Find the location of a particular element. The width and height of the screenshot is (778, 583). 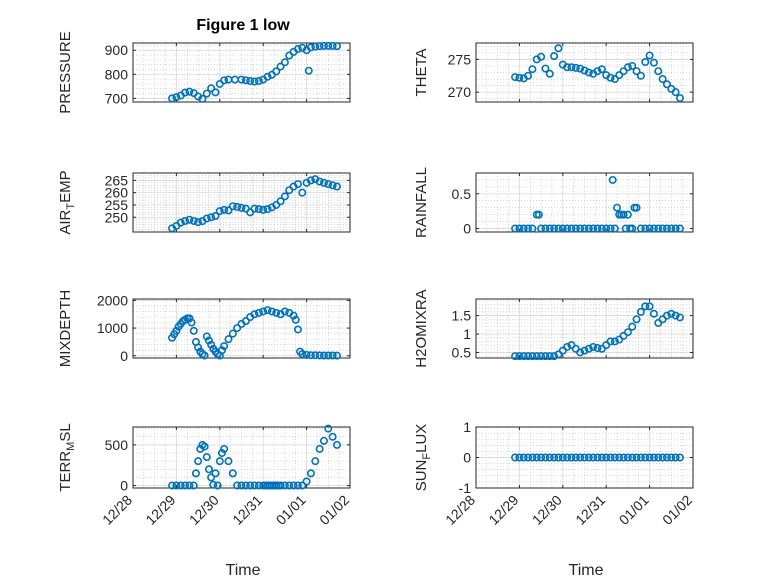

x-tick-label: 12/28 is located at coordinates (460, 510).